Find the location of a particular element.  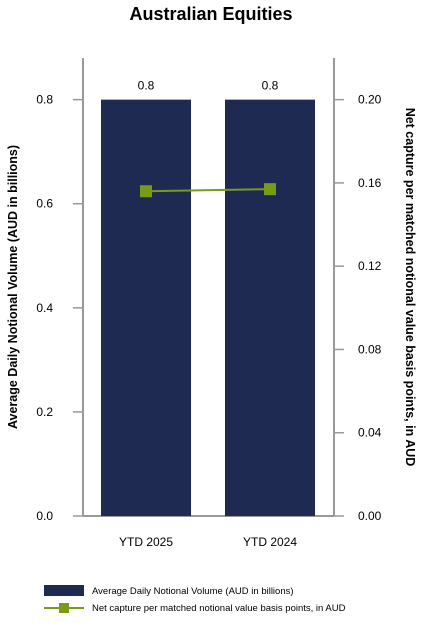

y-right-tick-label: 0.20 is located at coordinates (370, 100).